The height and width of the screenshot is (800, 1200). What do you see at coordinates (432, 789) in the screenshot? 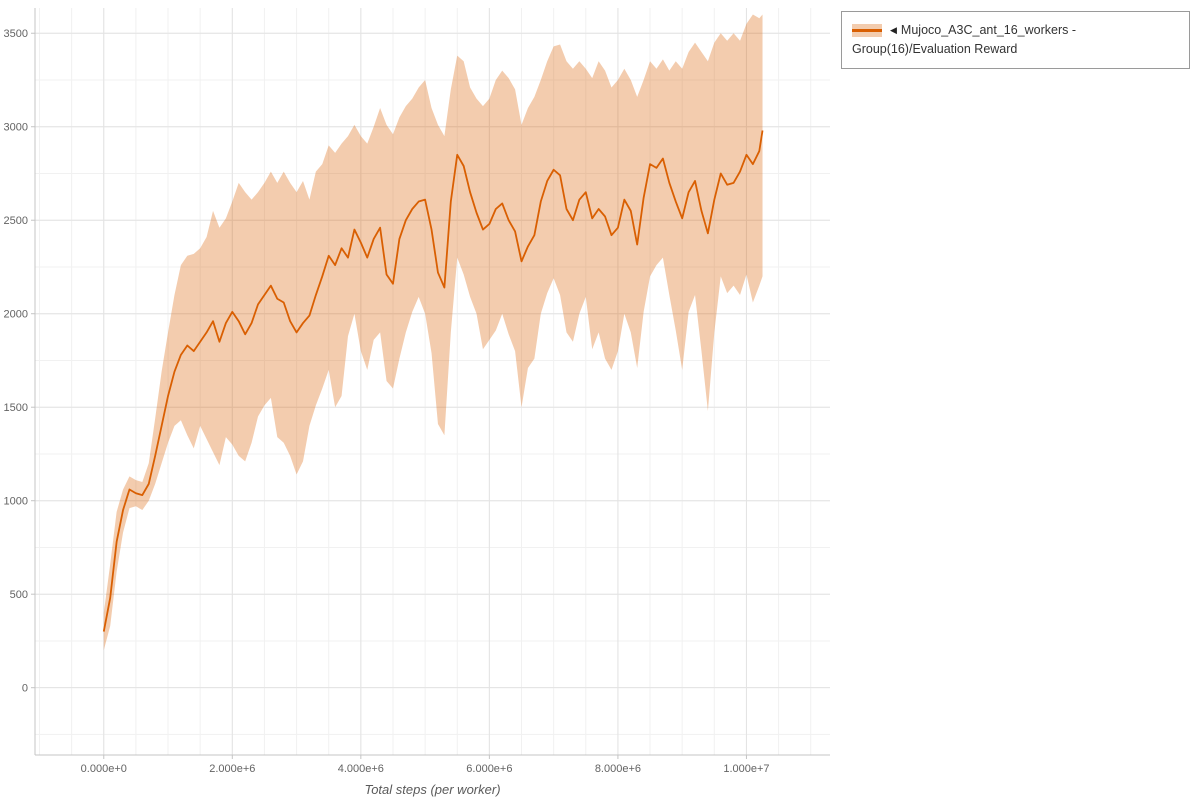
I see `x-axis-title: Total steps (per worker)` at bounding box center [432, 789].